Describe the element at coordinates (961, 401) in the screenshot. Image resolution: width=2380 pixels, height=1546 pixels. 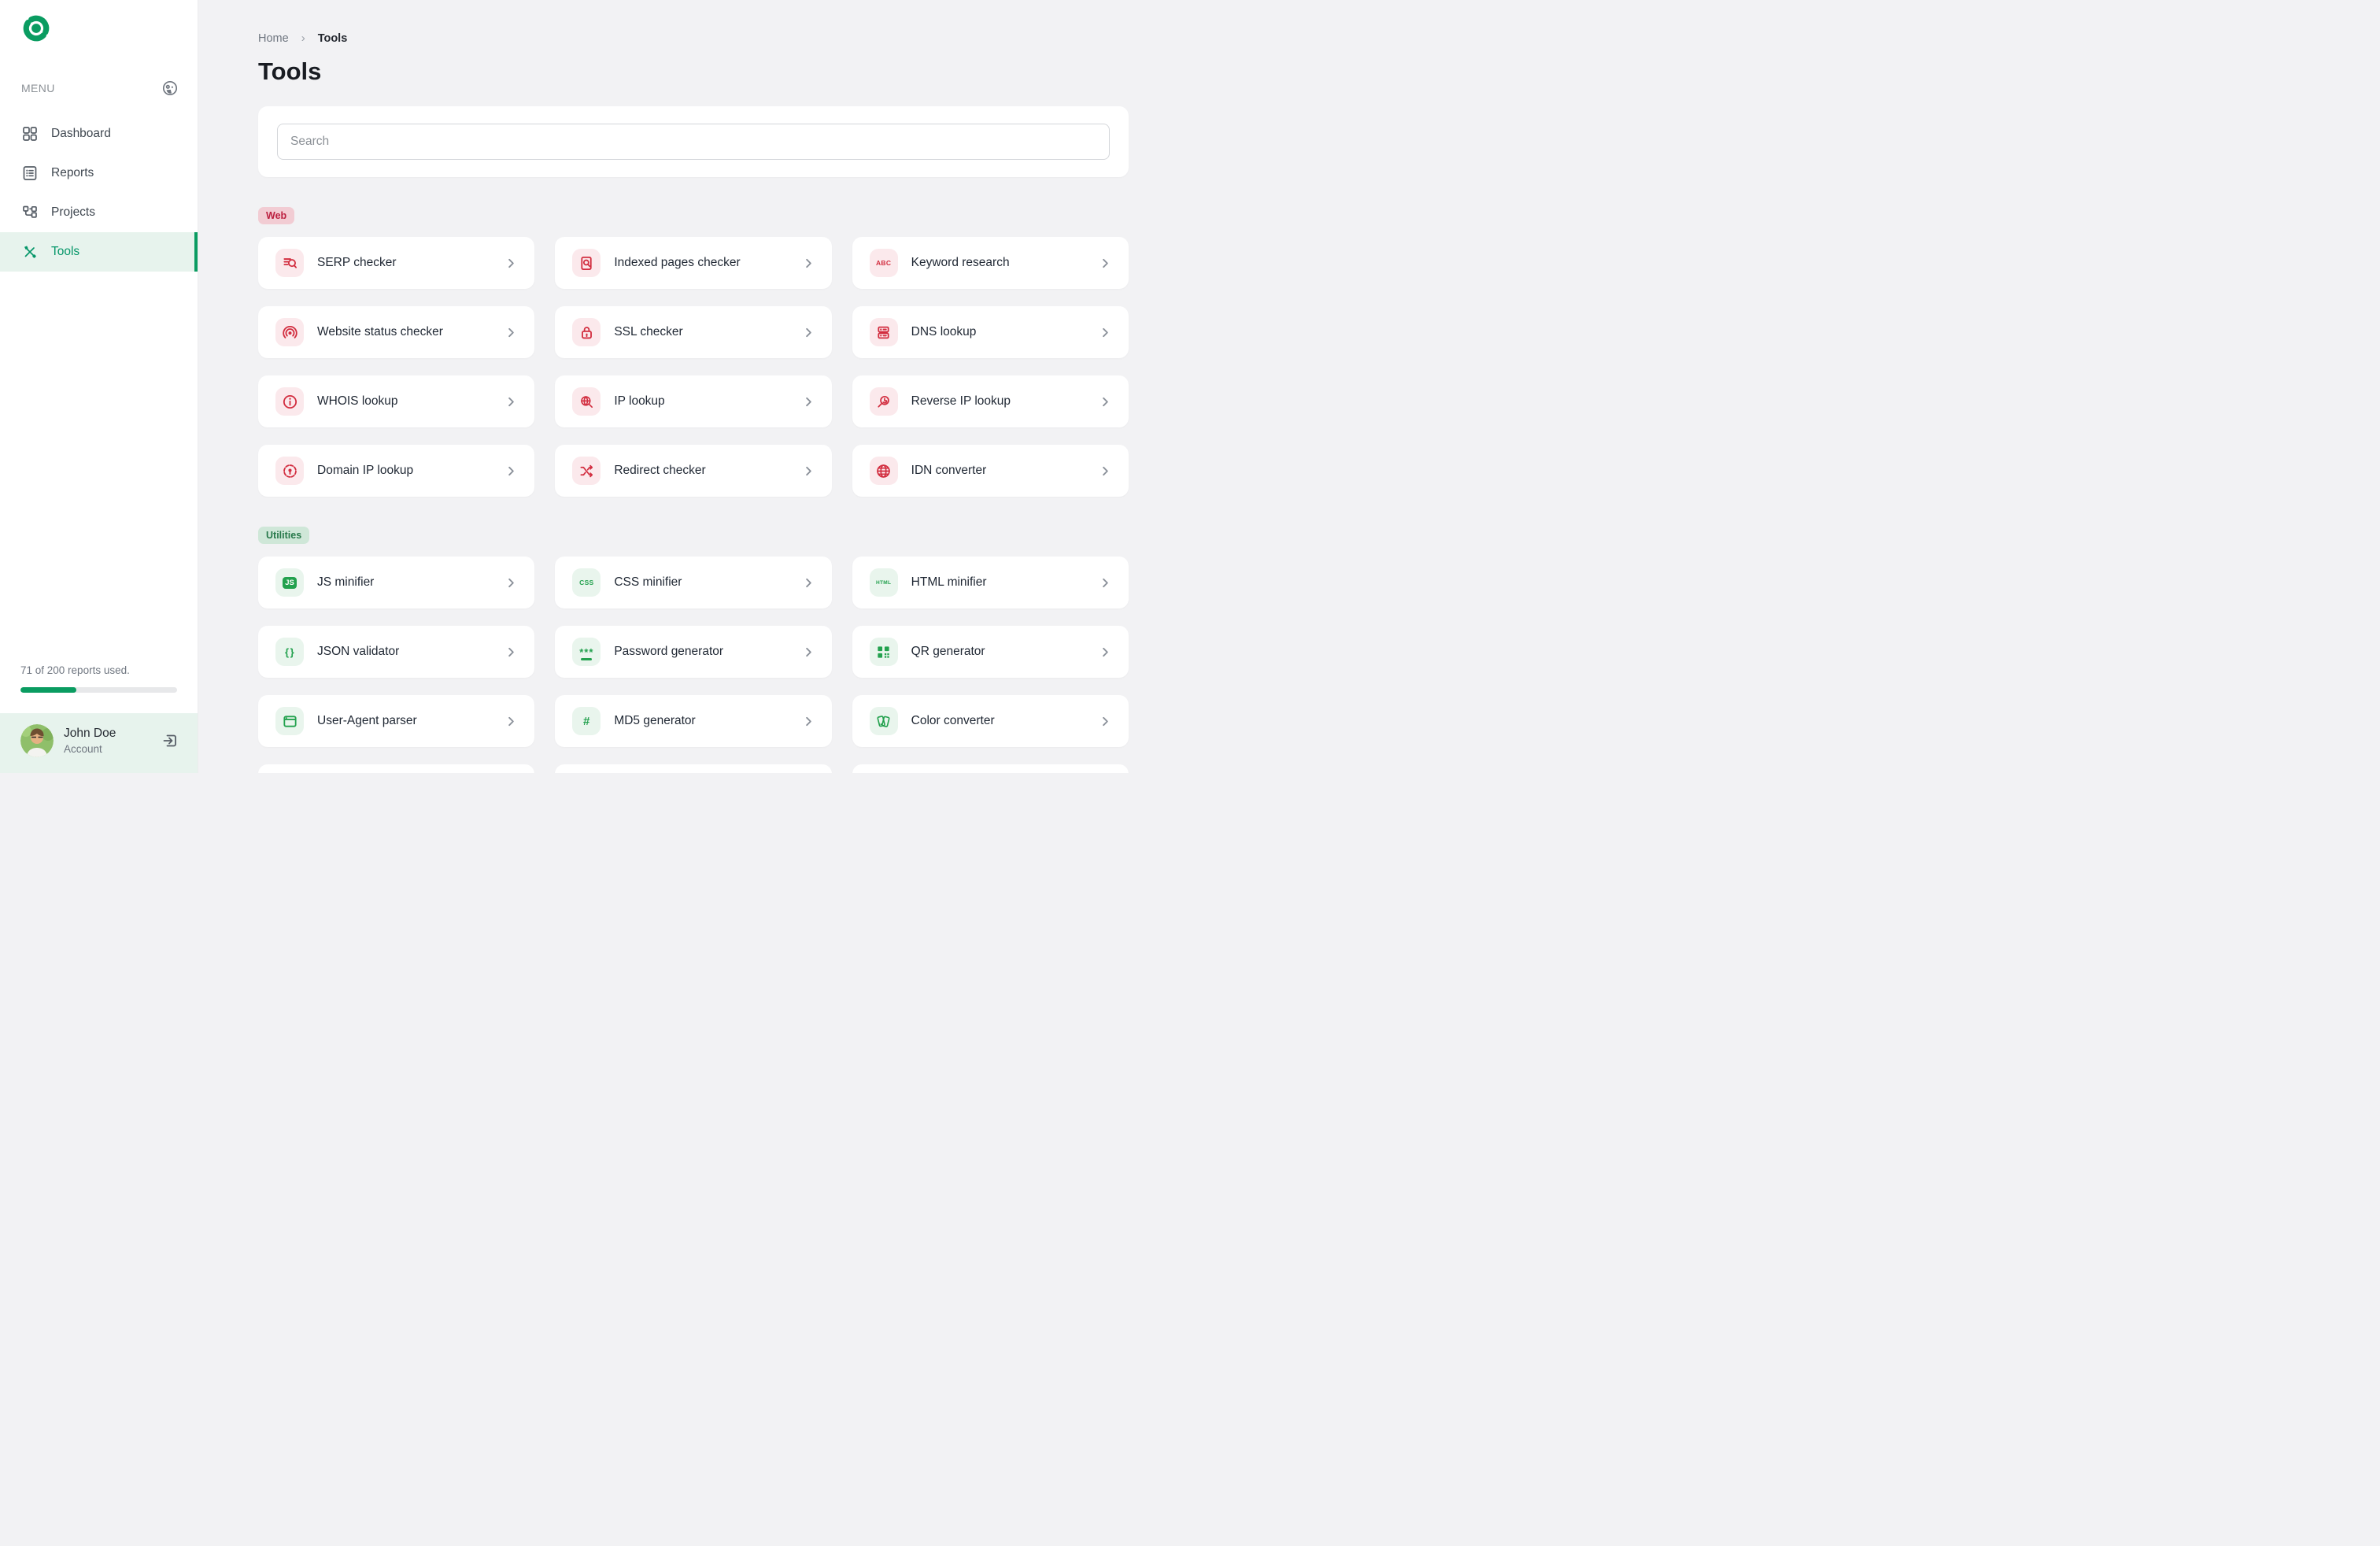
I see `tool-label: Reverse IP lookup` at that location.